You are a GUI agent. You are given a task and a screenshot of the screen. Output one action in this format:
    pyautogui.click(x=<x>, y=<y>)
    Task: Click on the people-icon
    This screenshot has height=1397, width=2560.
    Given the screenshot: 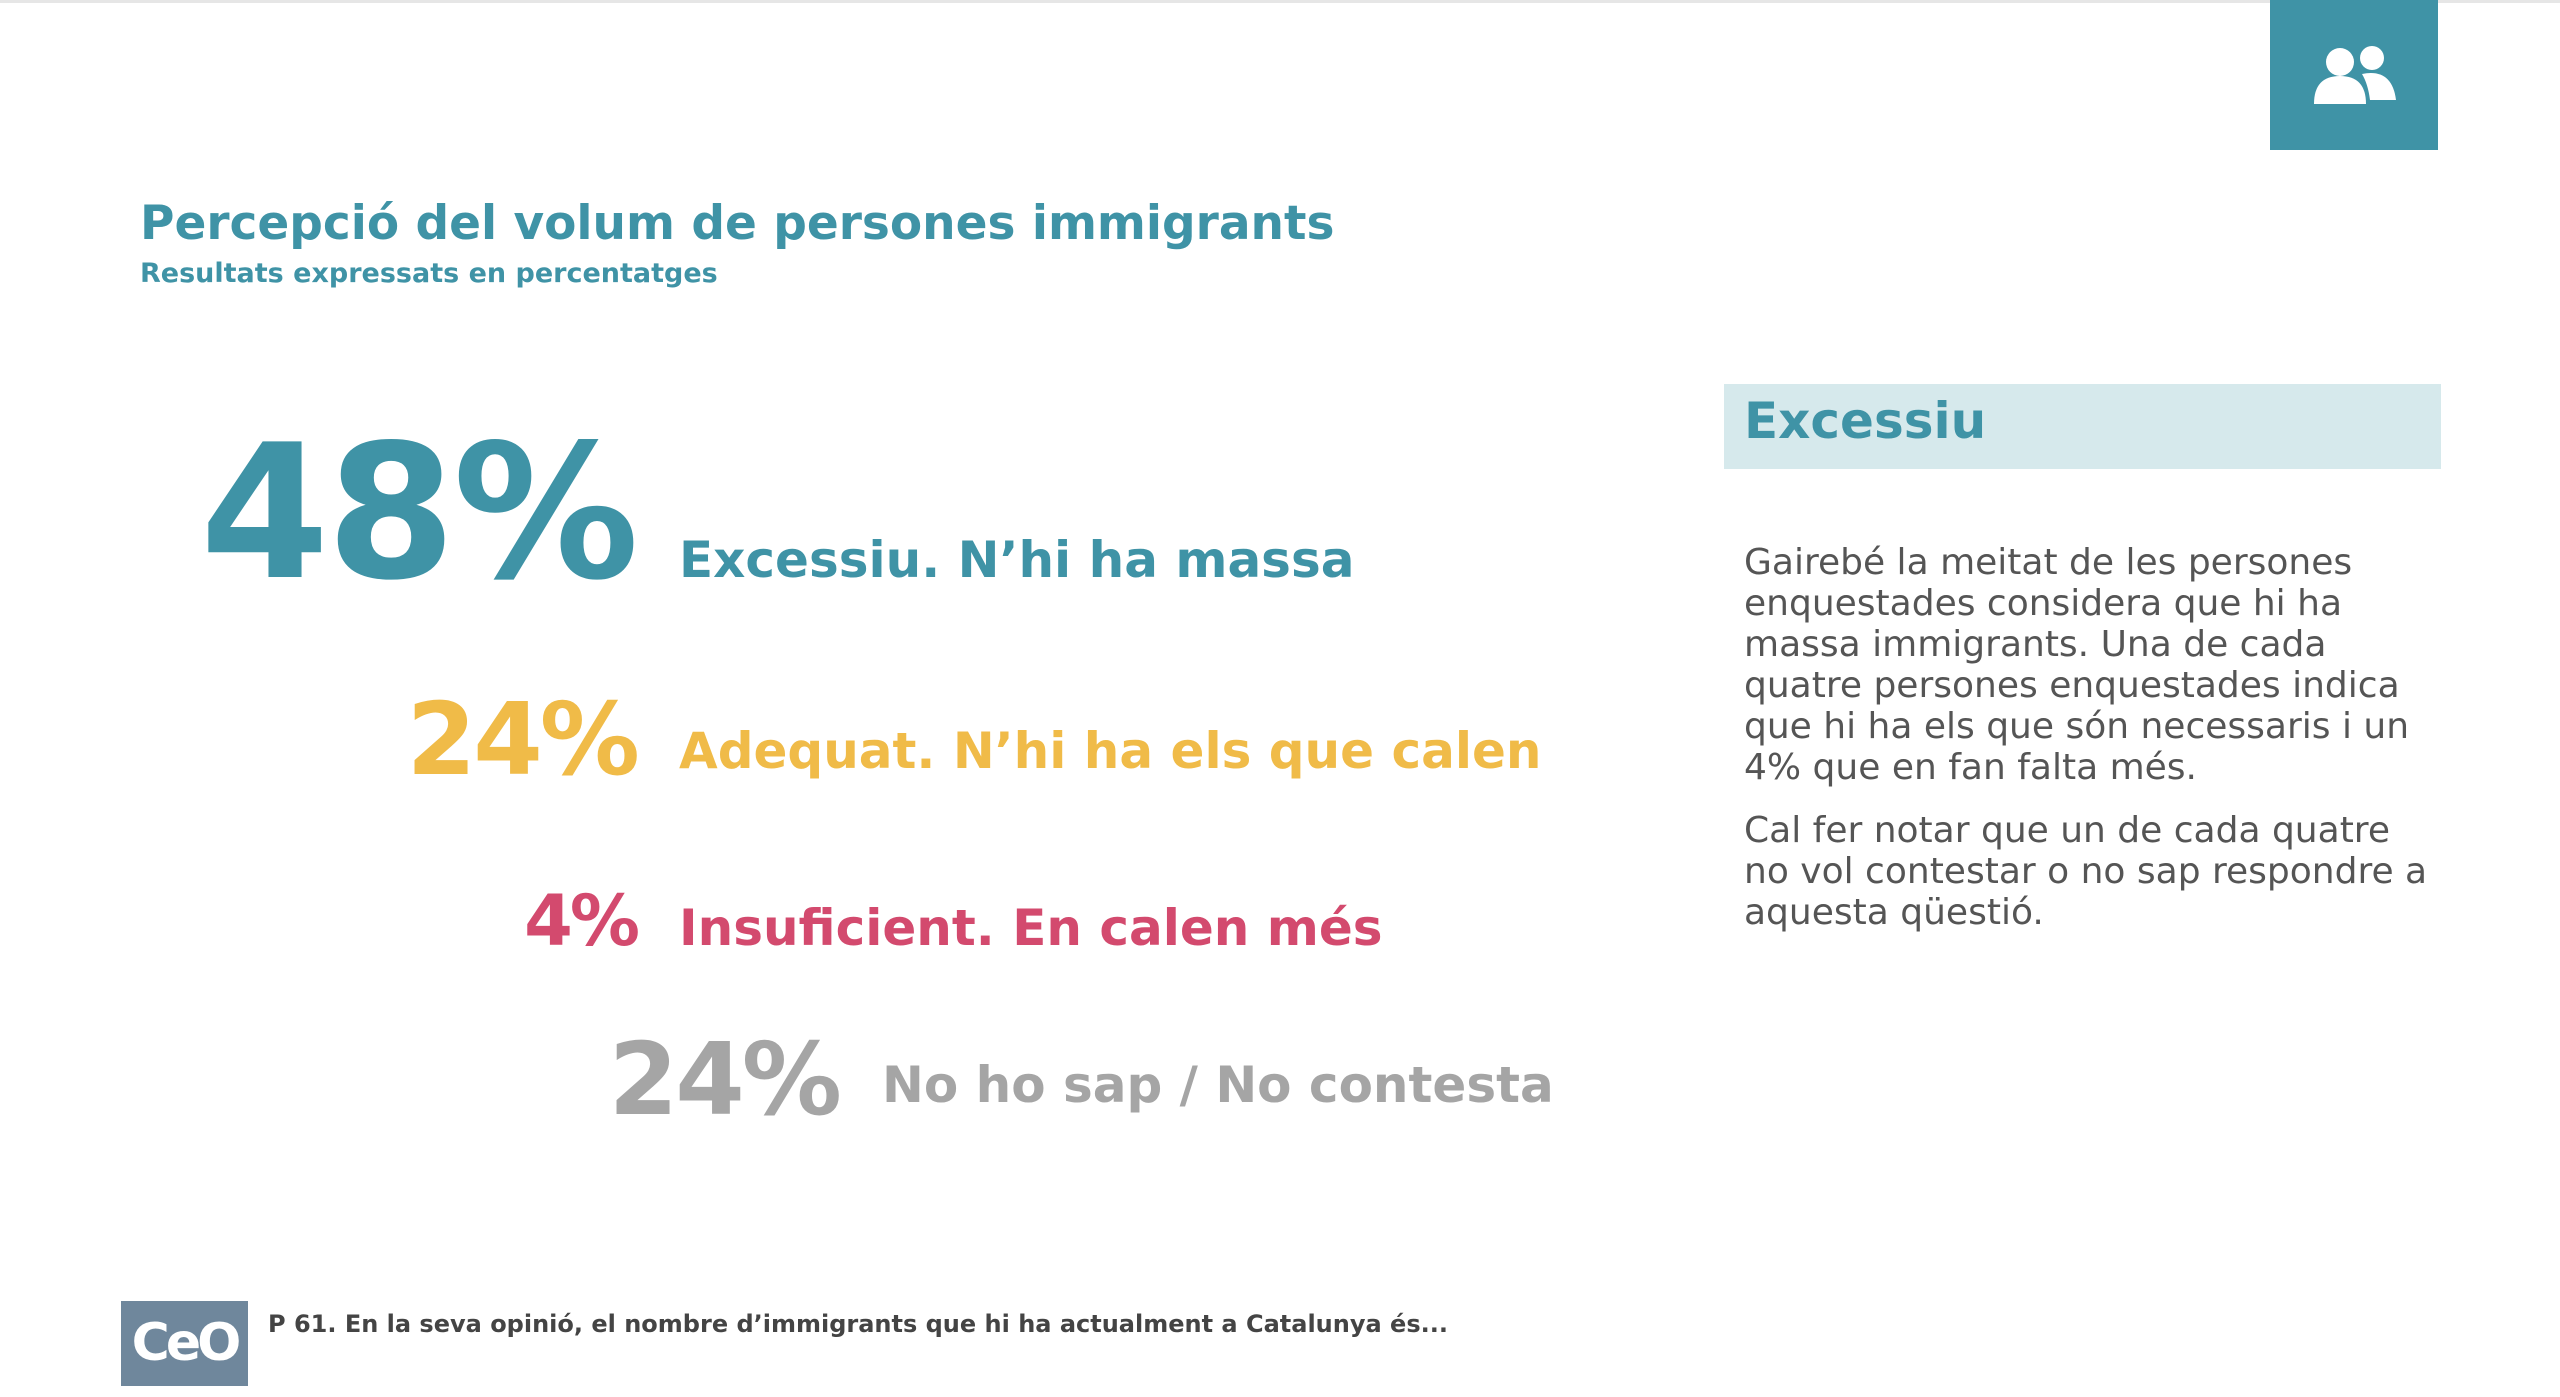 What is the action you would take?
    pyautogui.click(x=2354, y=75)
    